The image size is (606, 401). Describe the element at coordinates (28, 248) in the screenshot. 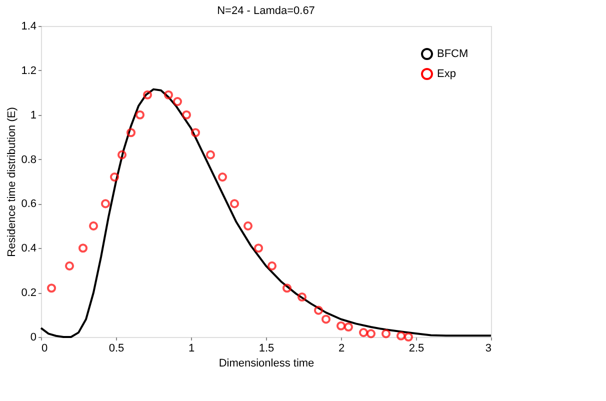

I see `y-tick-label: 0.4` at that location.